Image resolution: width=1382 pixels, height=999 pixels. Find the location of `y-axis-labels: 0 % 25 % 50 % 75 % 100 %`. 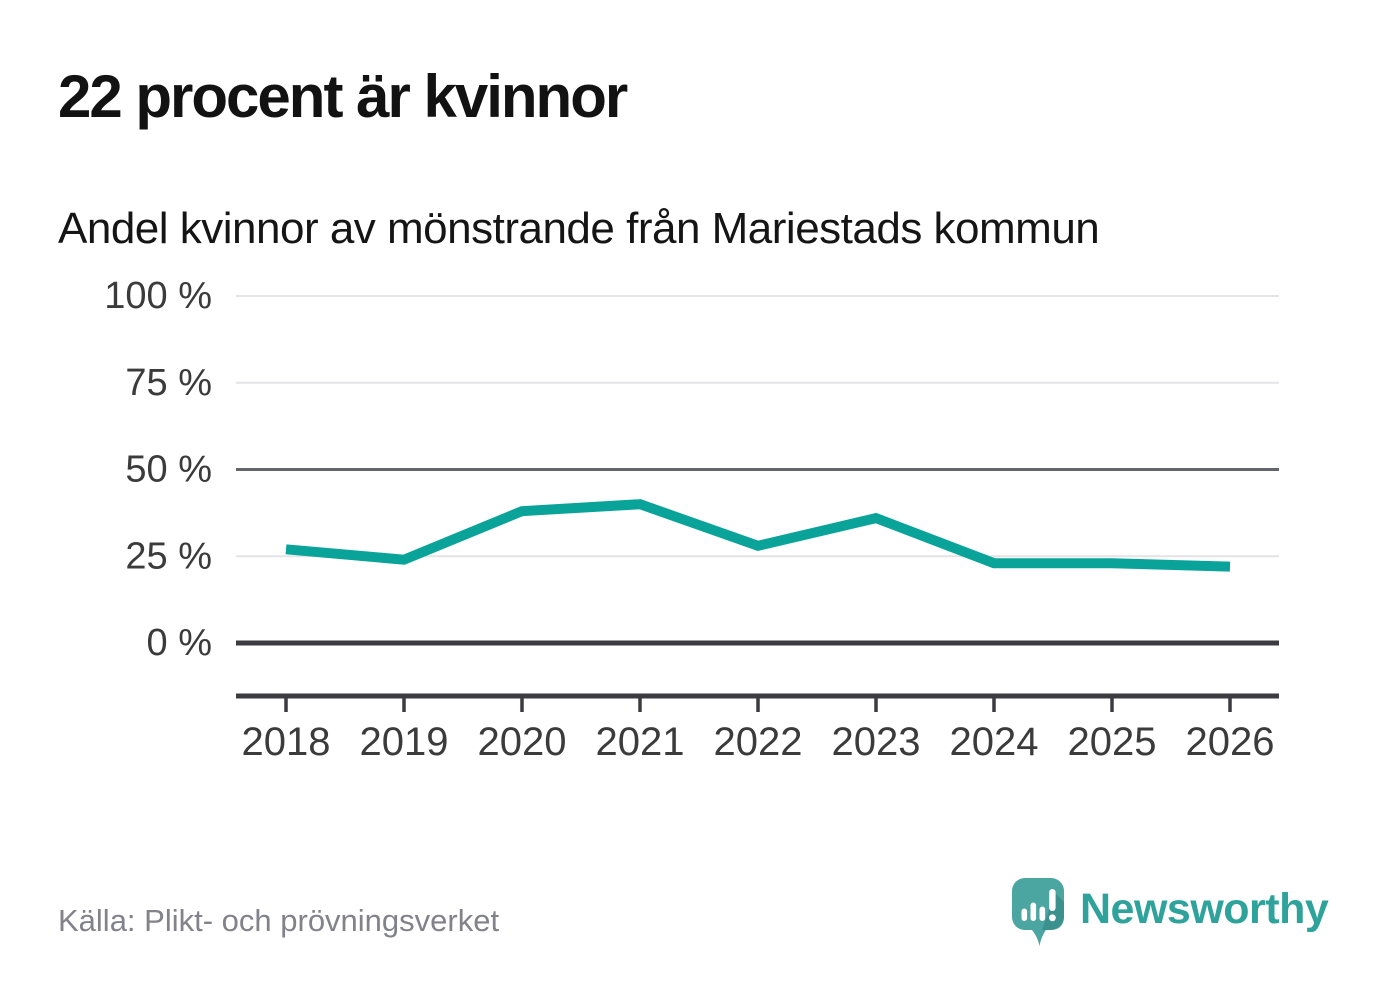

y-axis-labels: 0 % 25 % 50 % 75 % 100 % is located at coordinates (158, 469).